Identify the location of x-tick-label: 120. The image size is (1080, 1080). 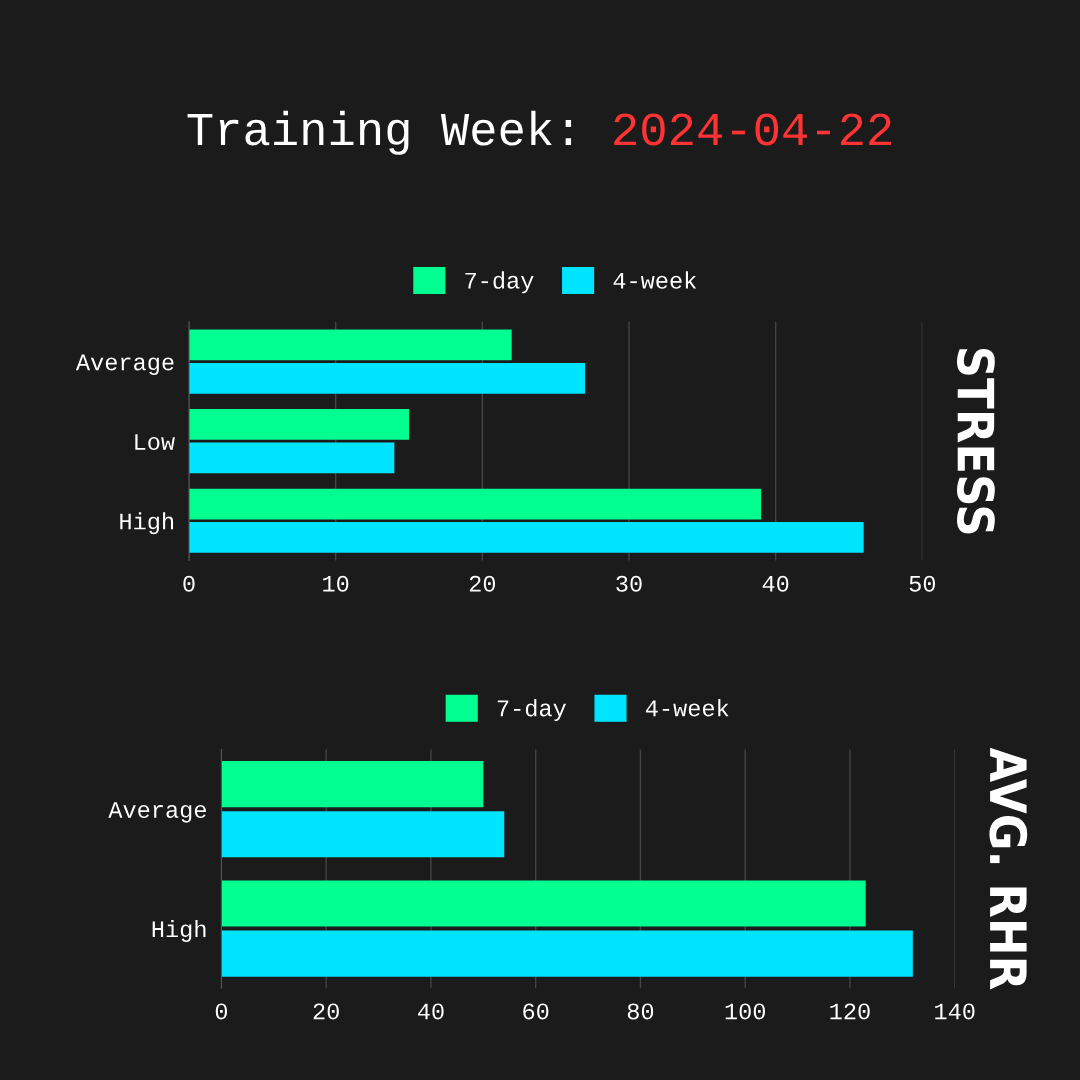
(850, 1011).